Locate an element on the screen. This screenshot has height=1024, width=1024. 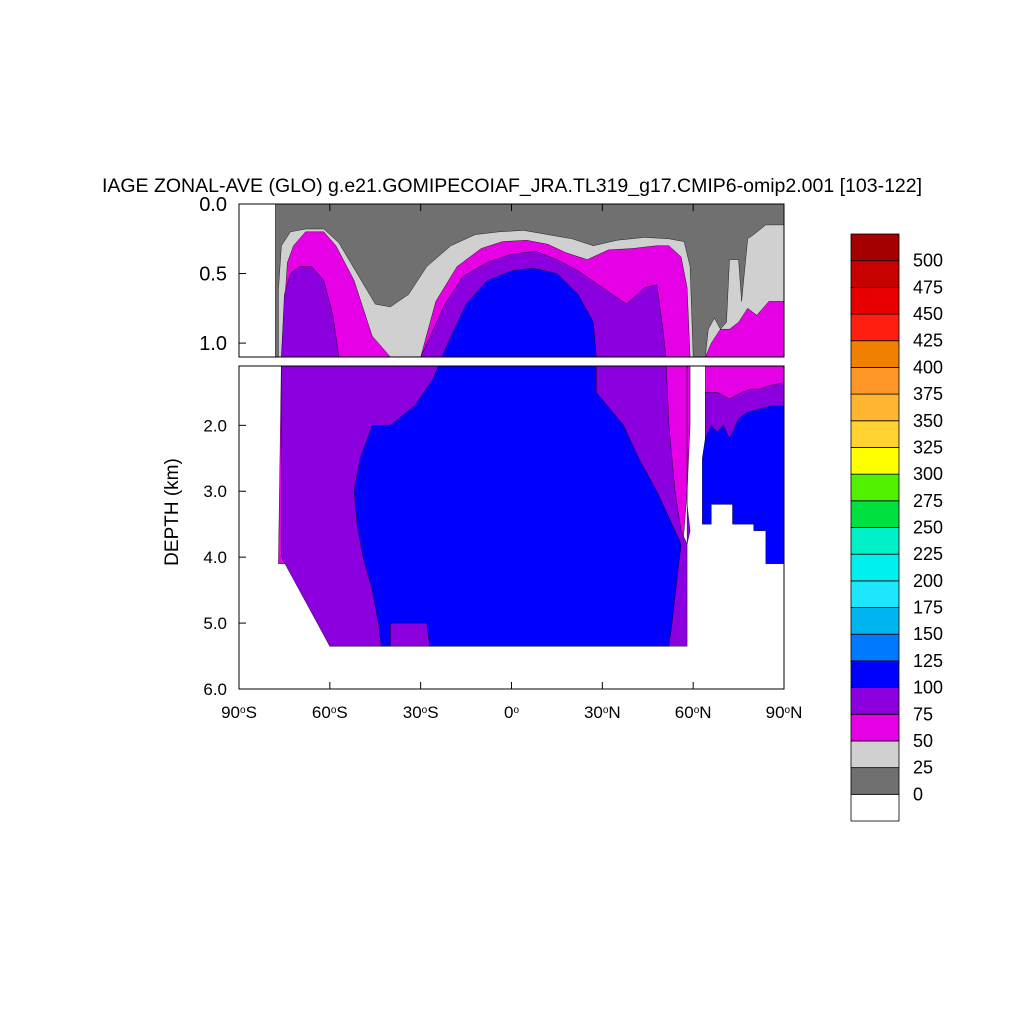
colorbar-label-1: 25 is located at coordinates (923, 768).